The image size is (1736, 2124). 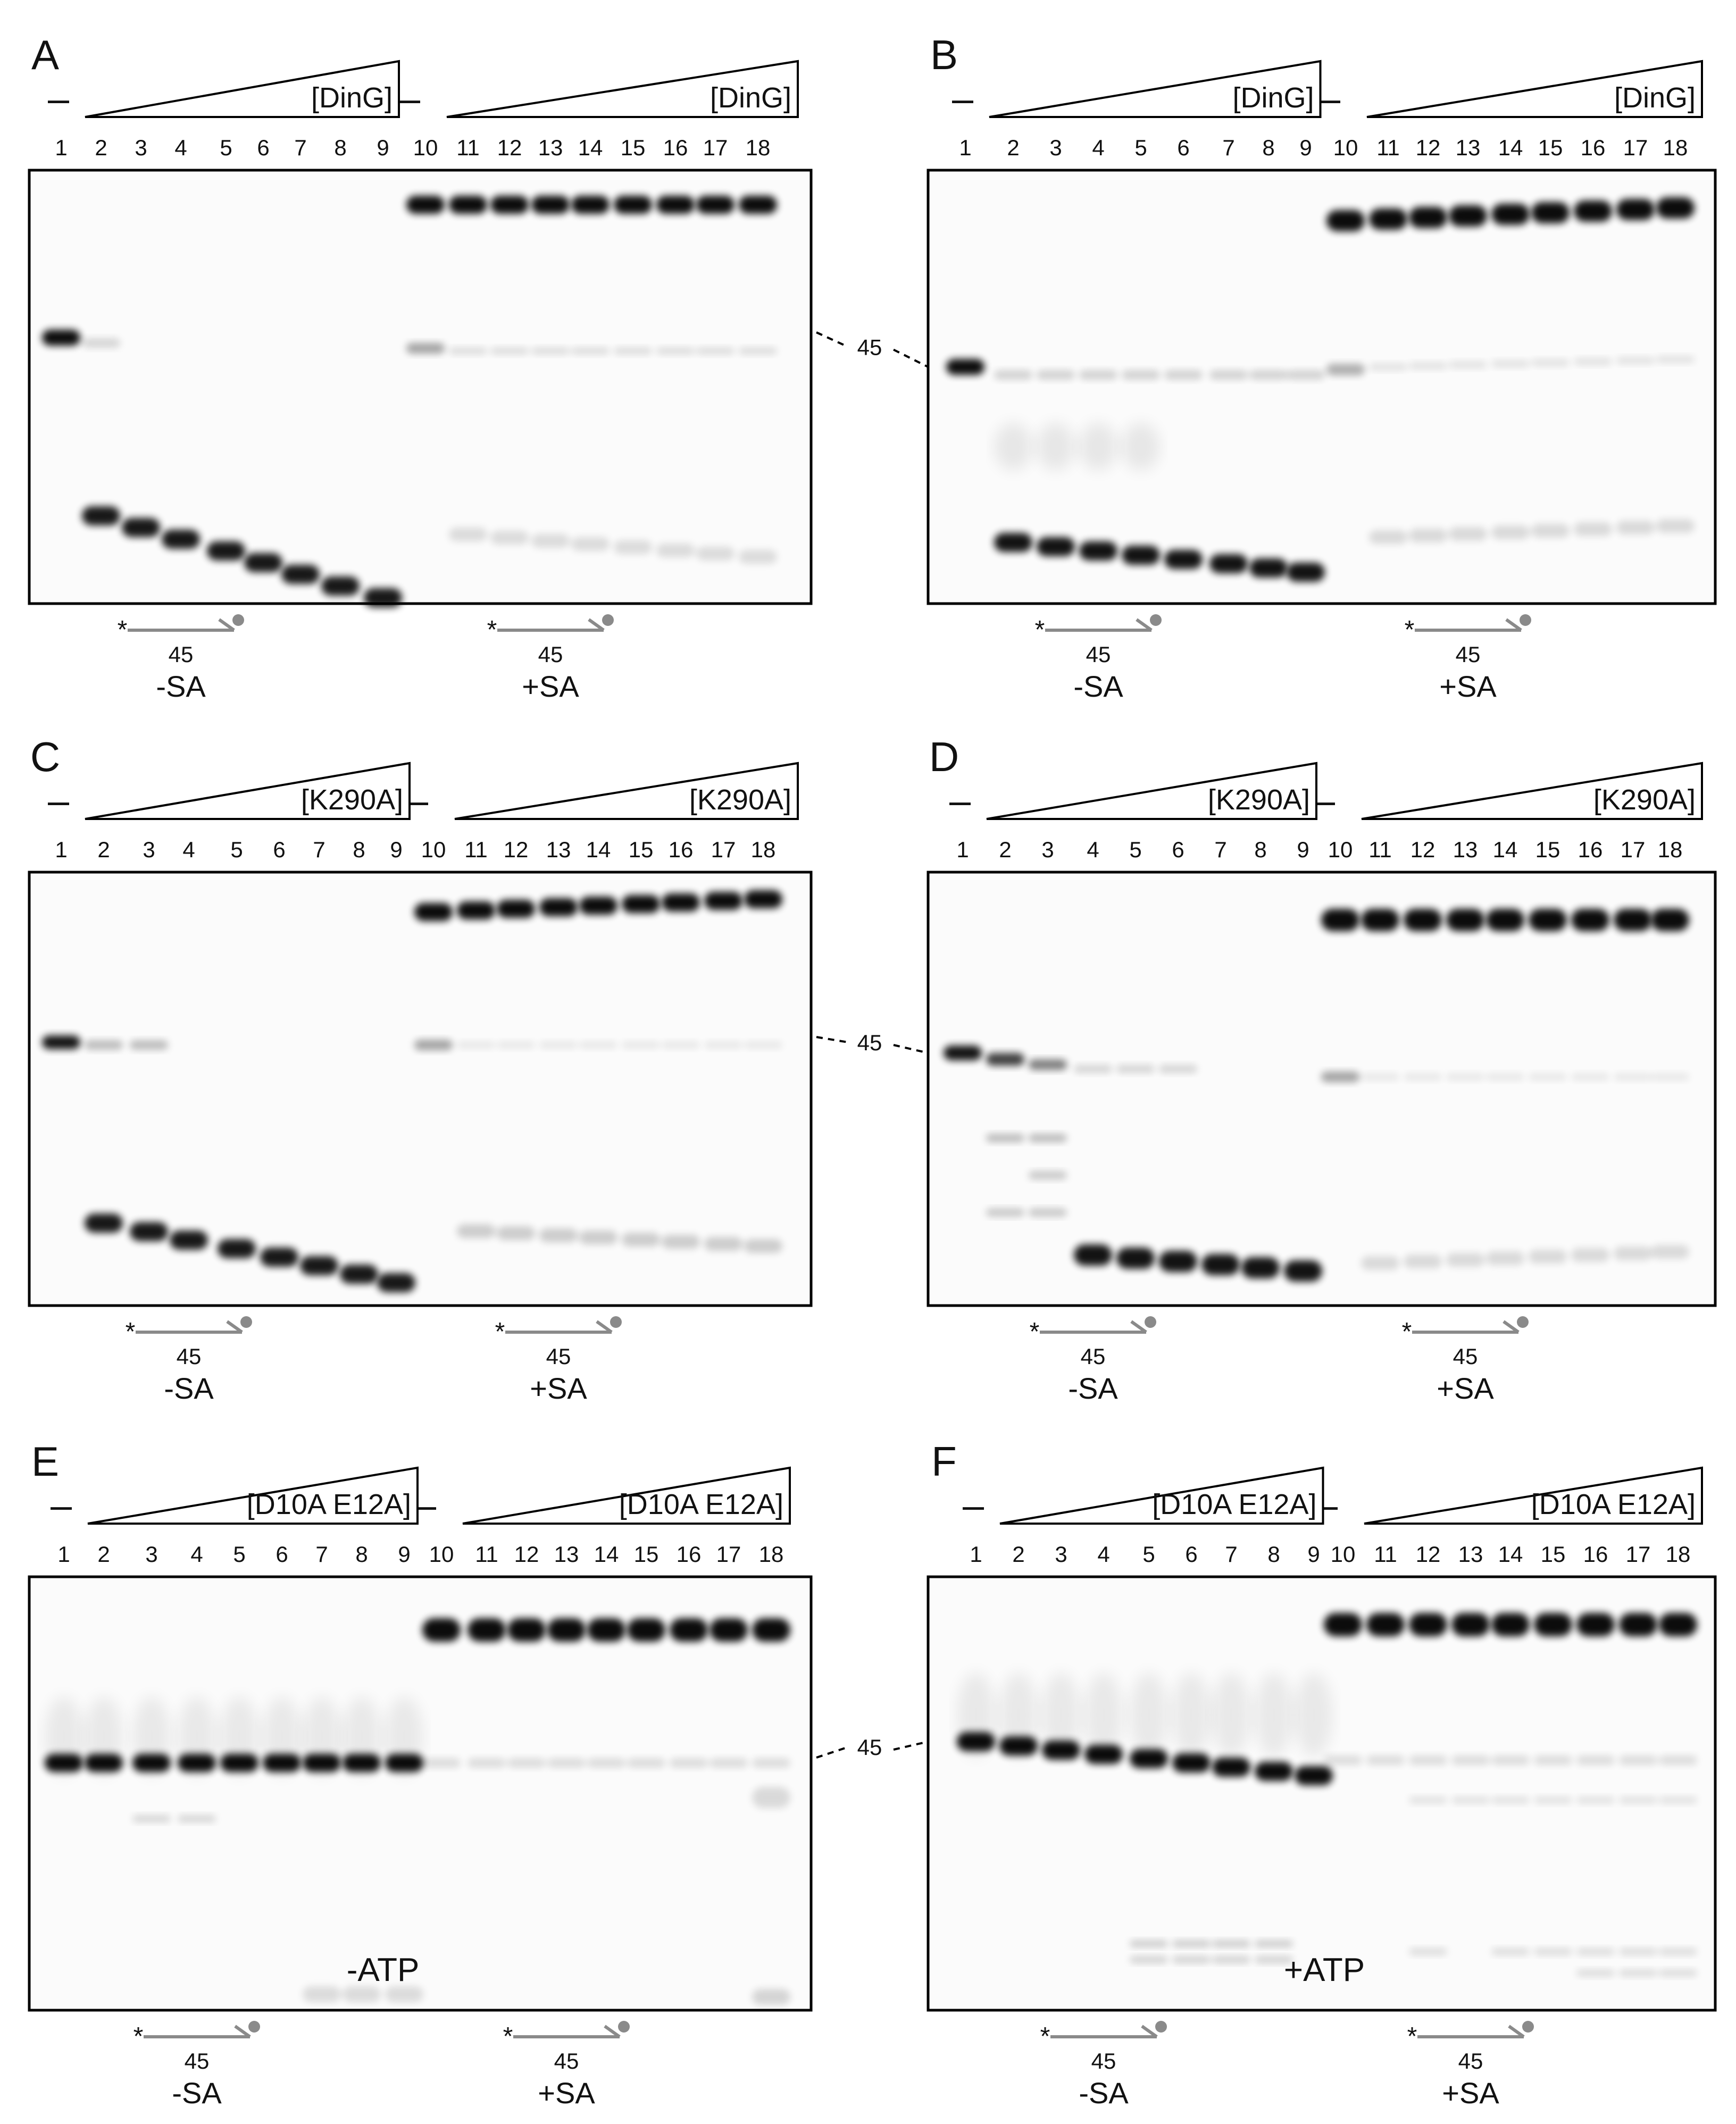 What do you see at coordinates (944, 54) in the screenshot?
I see `panel-label: B` at bounding box center [944, 54].